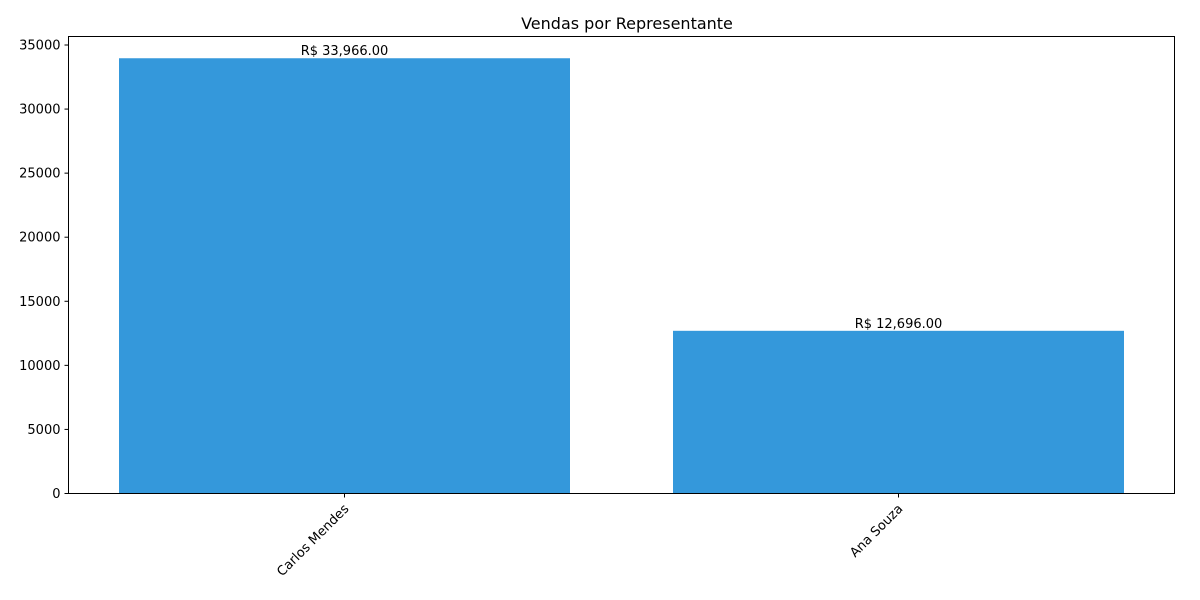 The image size is (1200, 600). What do you see at coordinates (39, 110) in the screenshot?
I see `y-tick-label: 30000` at bounding box center [39, 110].